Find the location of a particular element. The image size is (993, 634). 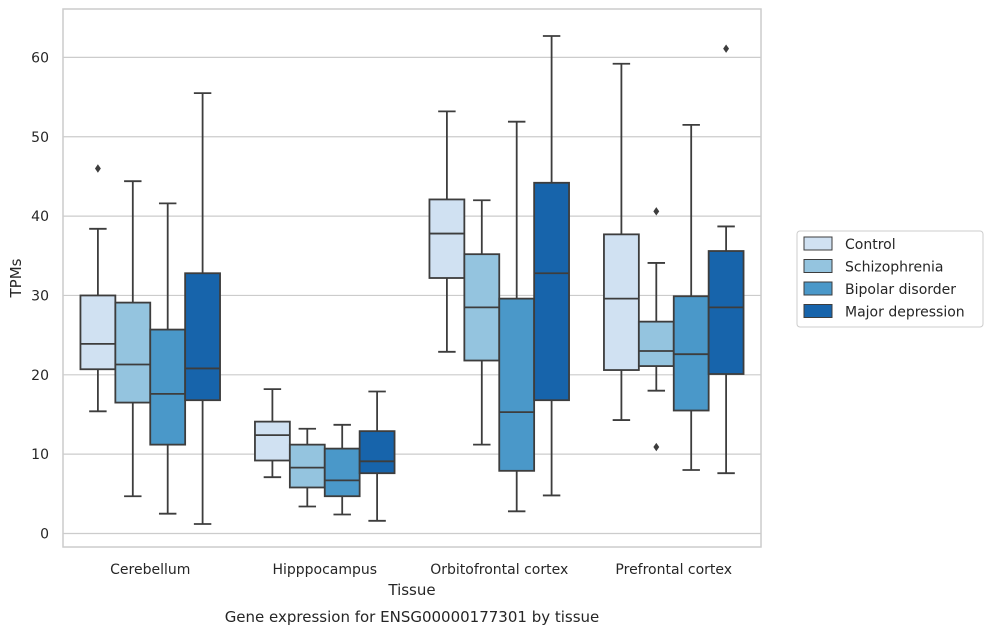

y-tick-label: 10 is located at coordinates (40, 455).